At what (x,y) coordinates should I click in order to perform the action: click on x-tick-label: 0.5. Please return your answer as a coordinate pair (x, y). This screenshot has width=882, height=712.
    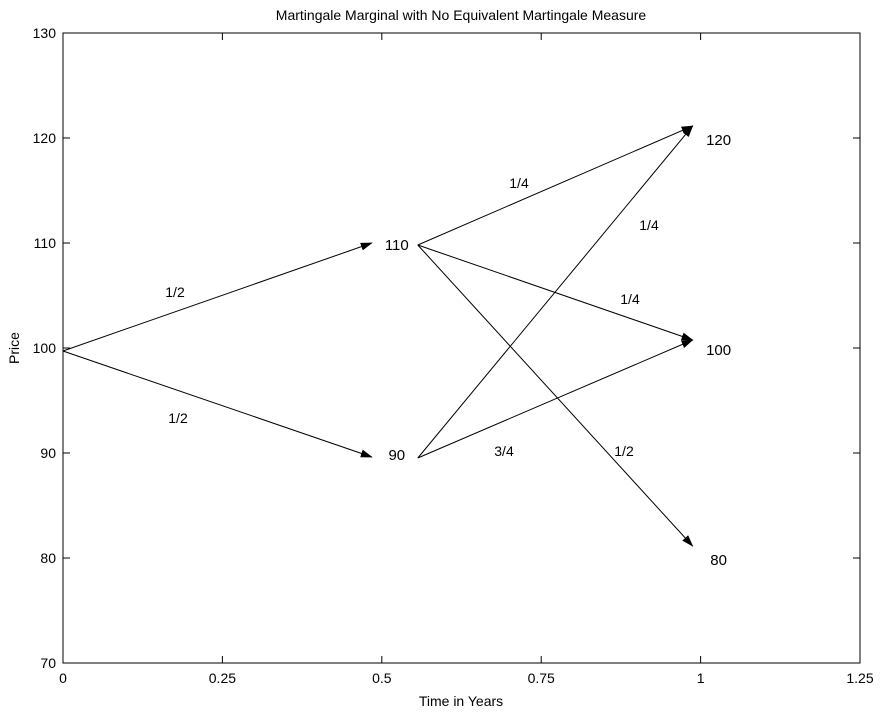
    Looking at the image, I should click on (382, 678).